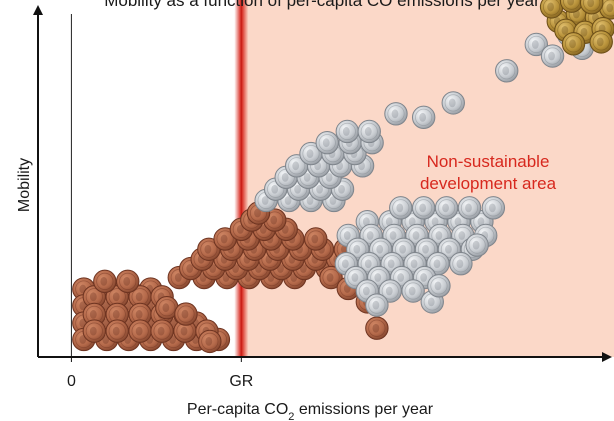 The image size is (614, 421). What do you see at coordinates (24, 185) in the screenshot?
I see `y-axis-title: Mobility` at bounding box center [24, 185].